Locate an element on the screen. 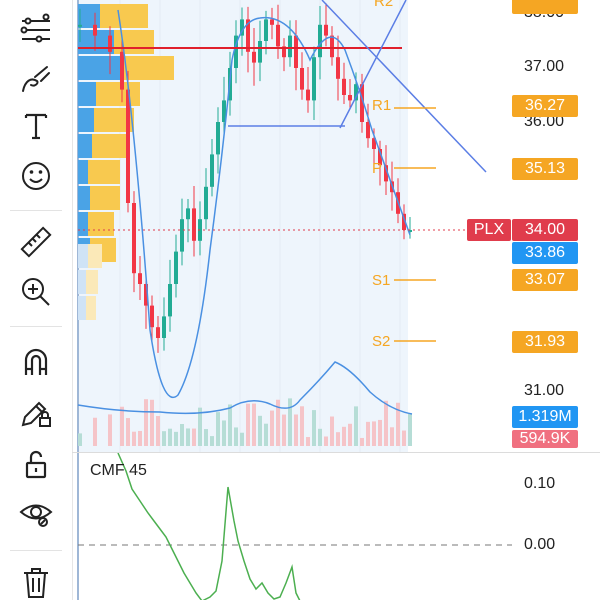 This screenshot has height=600, width=600. pivot-s2-price-badge: 31.93 is located at coordinates (545, 342).